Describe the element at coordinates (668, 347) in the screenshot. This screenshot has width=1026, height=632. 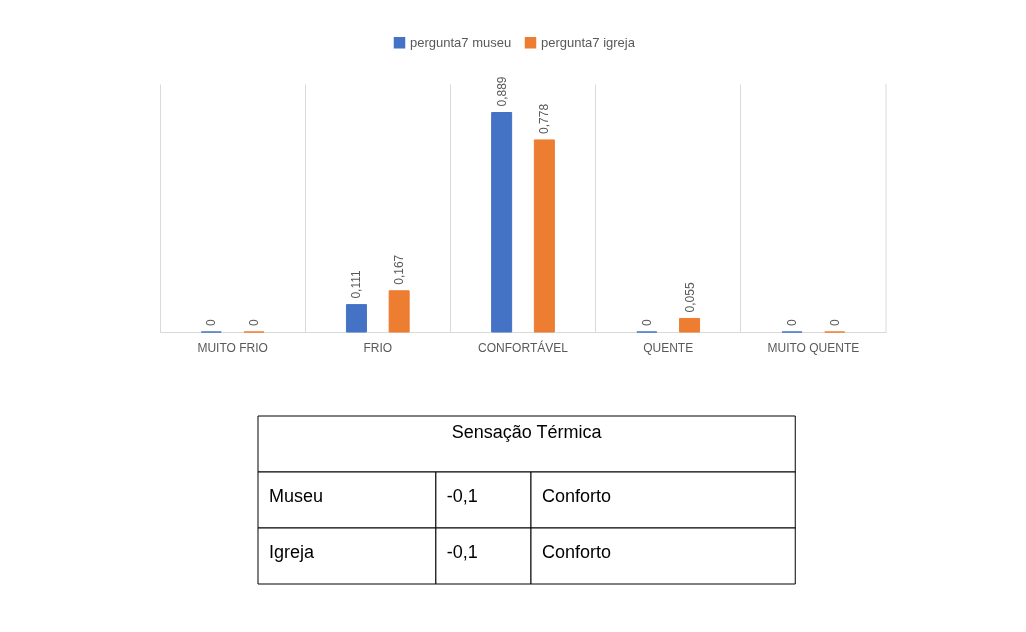
I see `x-tick-label: QUENTE` at that location.